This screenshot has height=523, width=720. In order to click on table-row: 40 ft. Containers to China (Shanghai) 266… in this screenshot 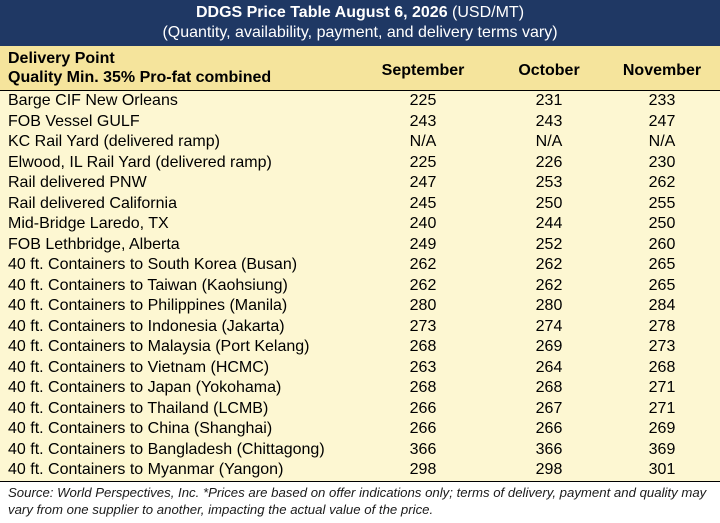, I will do `click(360, 429)`.